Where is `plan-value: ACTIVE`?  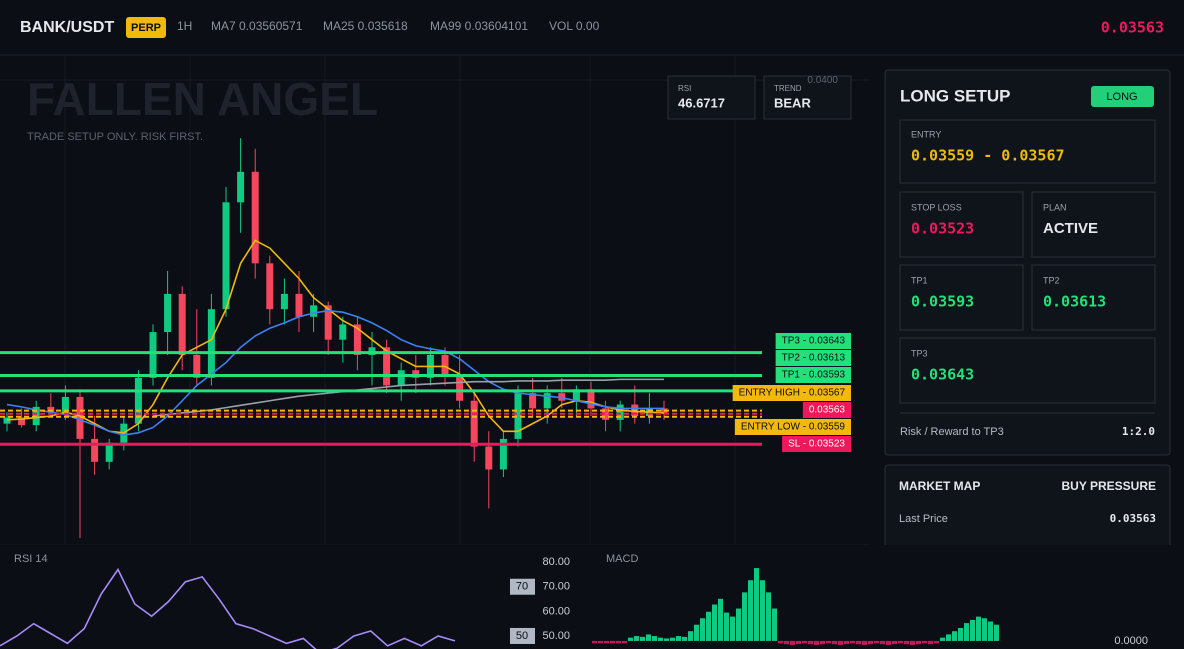
plan-value: ACTIVE is located at coordinates (1070, 228).